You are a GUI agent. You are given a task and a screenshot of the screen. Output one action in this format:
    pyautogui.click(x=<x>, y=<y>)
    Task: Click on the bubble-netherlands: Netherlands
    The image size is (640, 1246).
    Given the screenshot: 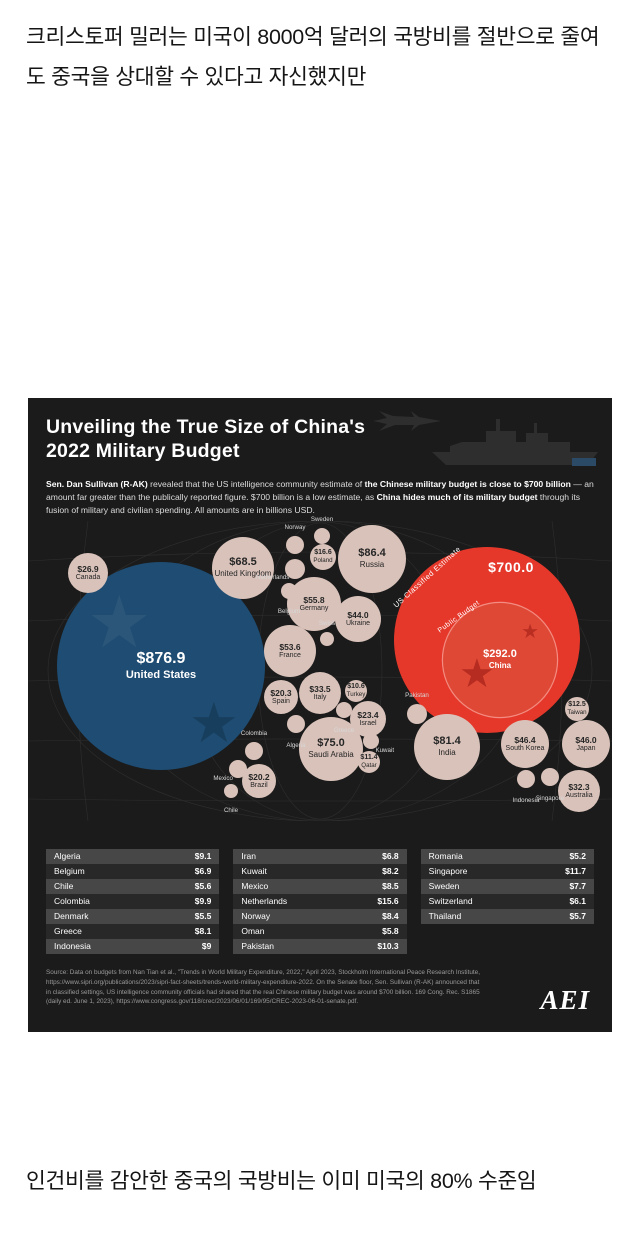 What is the action you would take?
    pyautogui.click(x=280, y=569)
    